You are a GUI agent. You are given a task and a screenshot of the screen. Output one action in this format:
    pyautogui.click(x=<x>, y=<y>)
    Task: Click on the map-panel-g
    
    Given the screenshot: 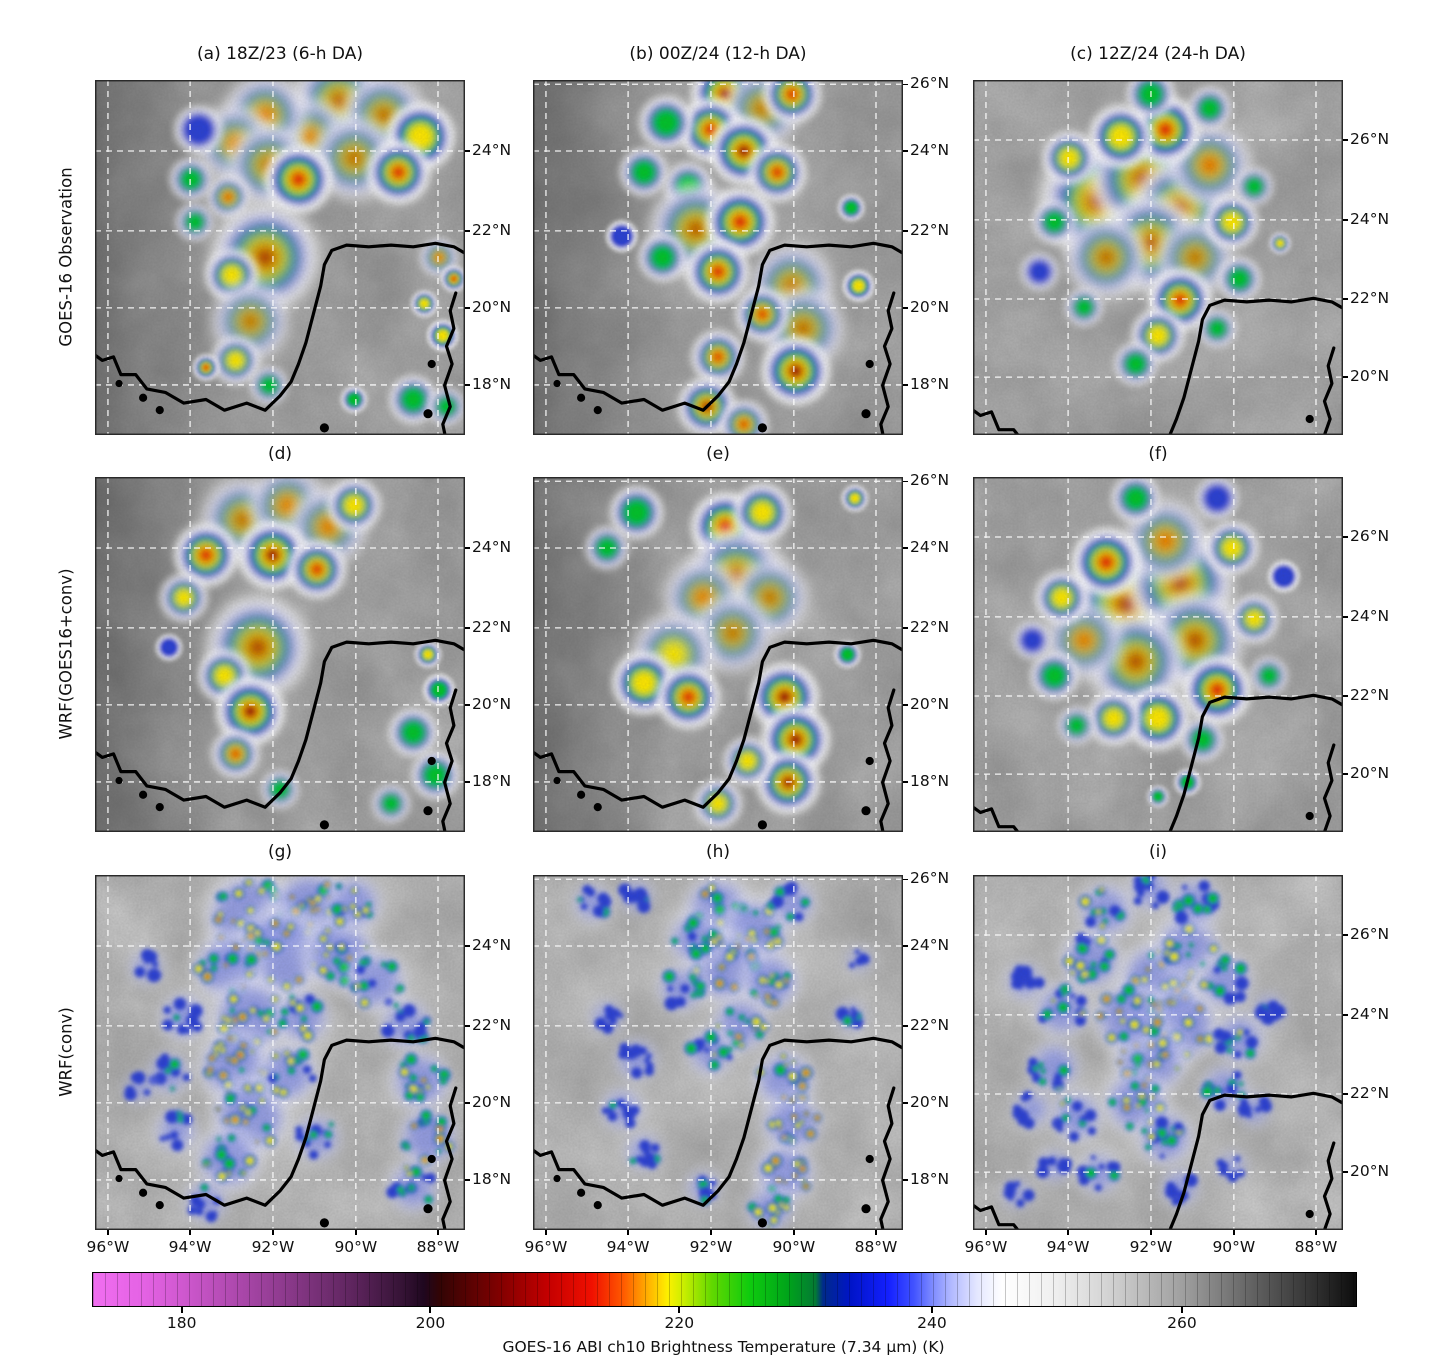 What is the action you would take?
    pyautogui.click(x=280, y=1052)
    